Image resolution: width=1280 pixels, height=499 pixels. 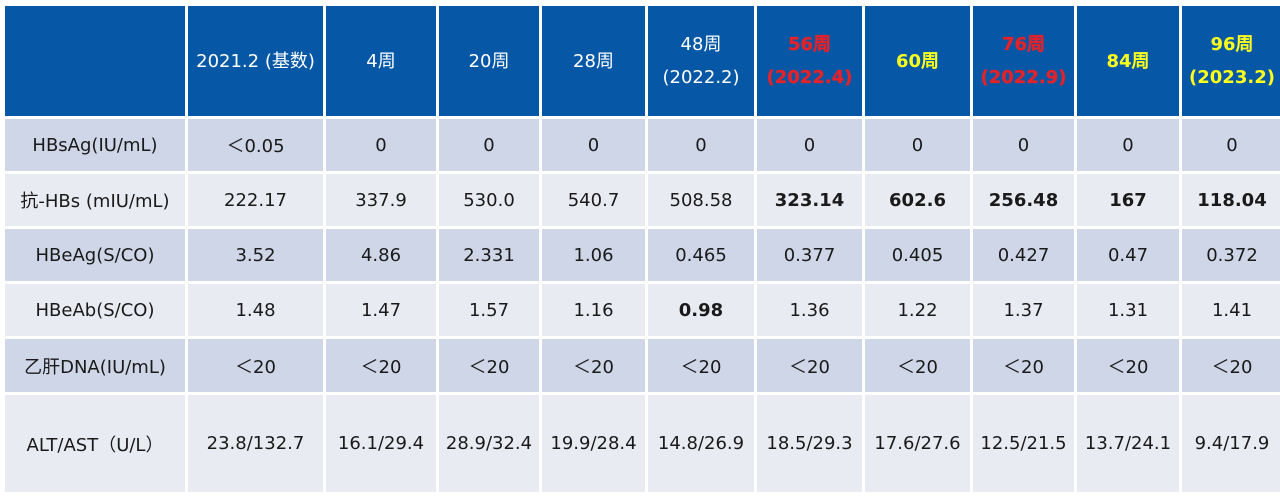 I want to click on table-cell: 323.14, so click(x=809, y=200).